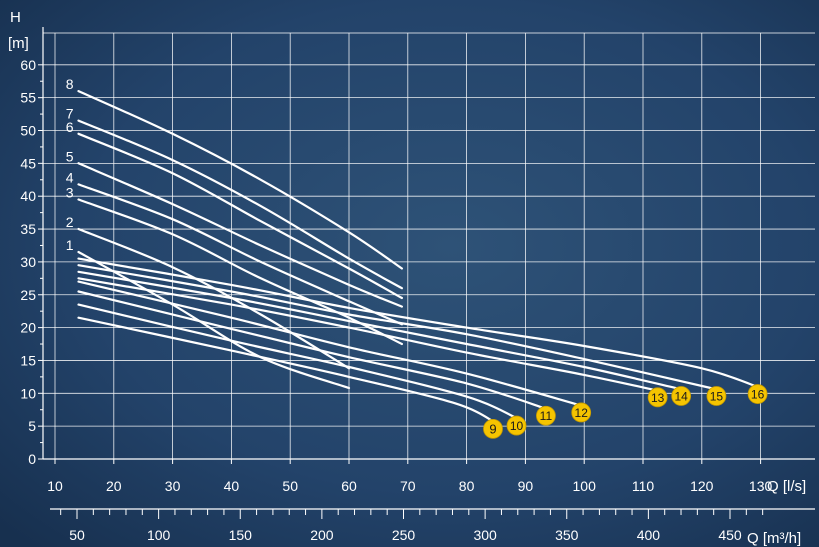 Image resolution: width=819 pixels, height=547 pixels. I want to click on curve-label-11: 11, so click(546, 416).